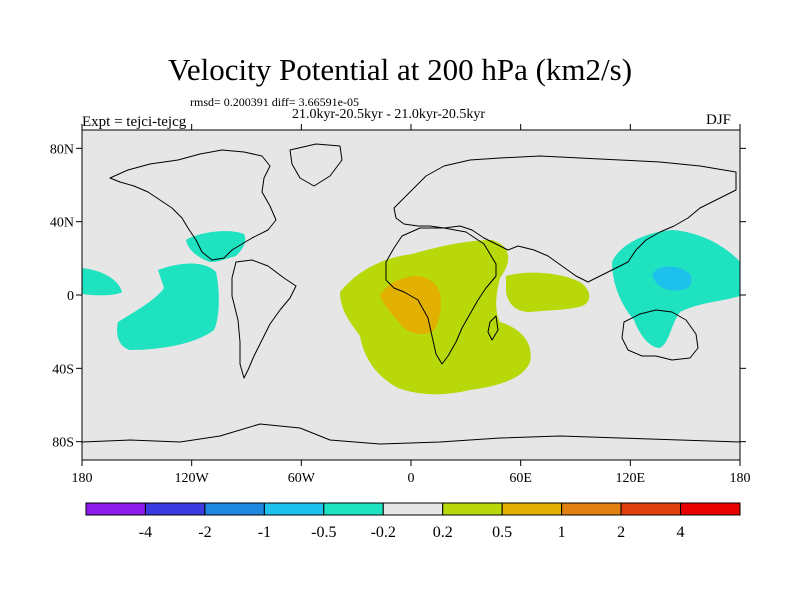 This screenshot has height=600, width=800. What do you see at coordinates (193, 205) in the screenshot?
I see `coastline-north-america` at bounding box center [193, 205].